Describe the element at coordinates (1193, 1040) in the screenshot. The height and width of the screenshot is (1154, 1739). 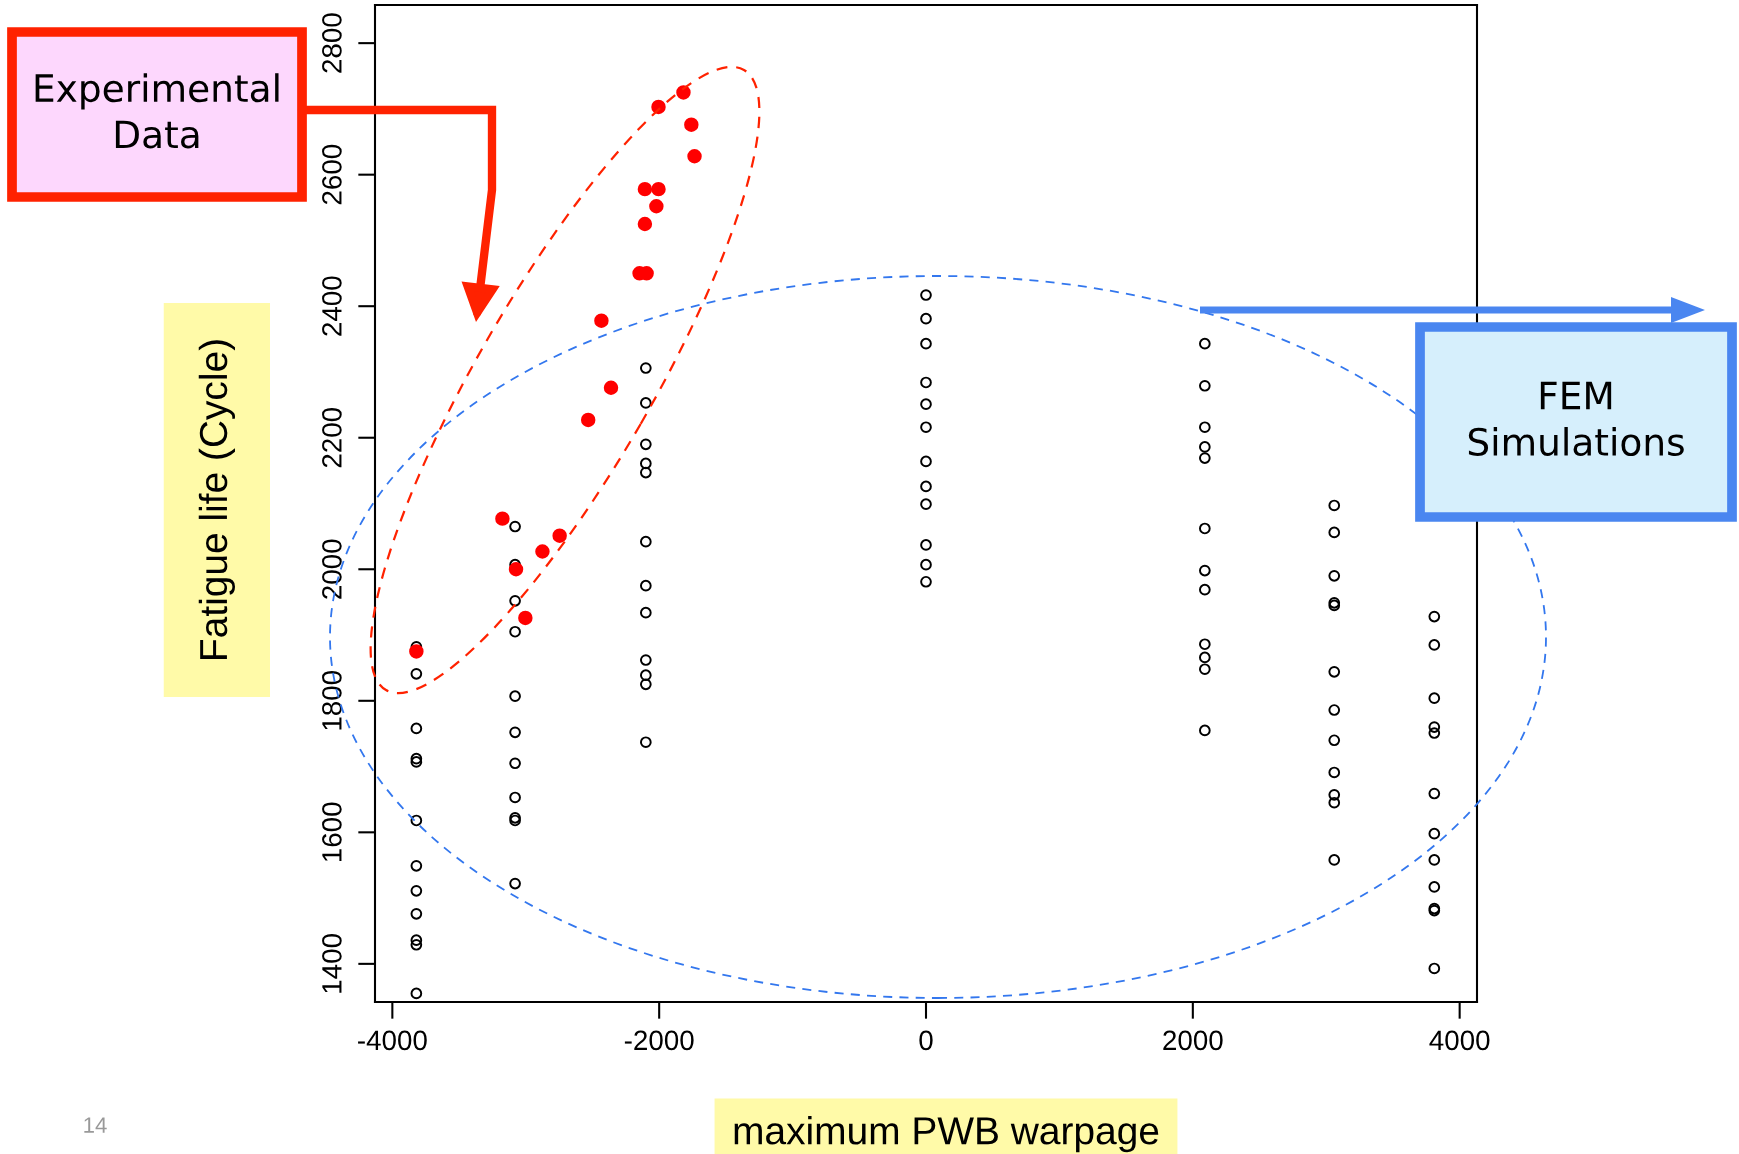
I see `x-tick-label: 2000` at that location.